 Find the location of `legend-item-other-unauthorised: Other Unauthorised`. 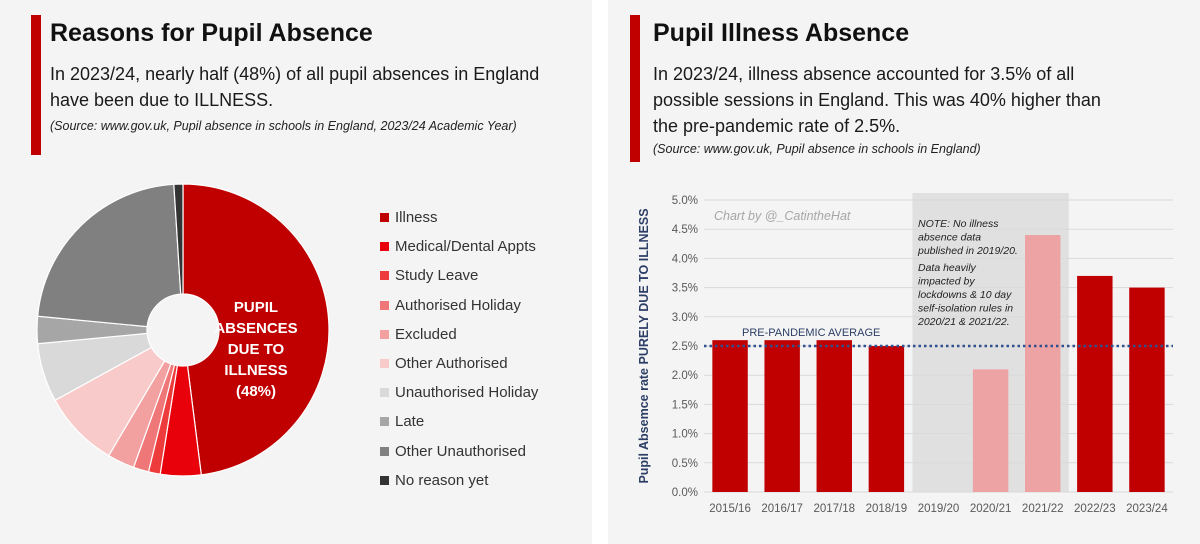

legend-item-other-unauthorised: Other Unauthorised is located at coordinates (459, 451).